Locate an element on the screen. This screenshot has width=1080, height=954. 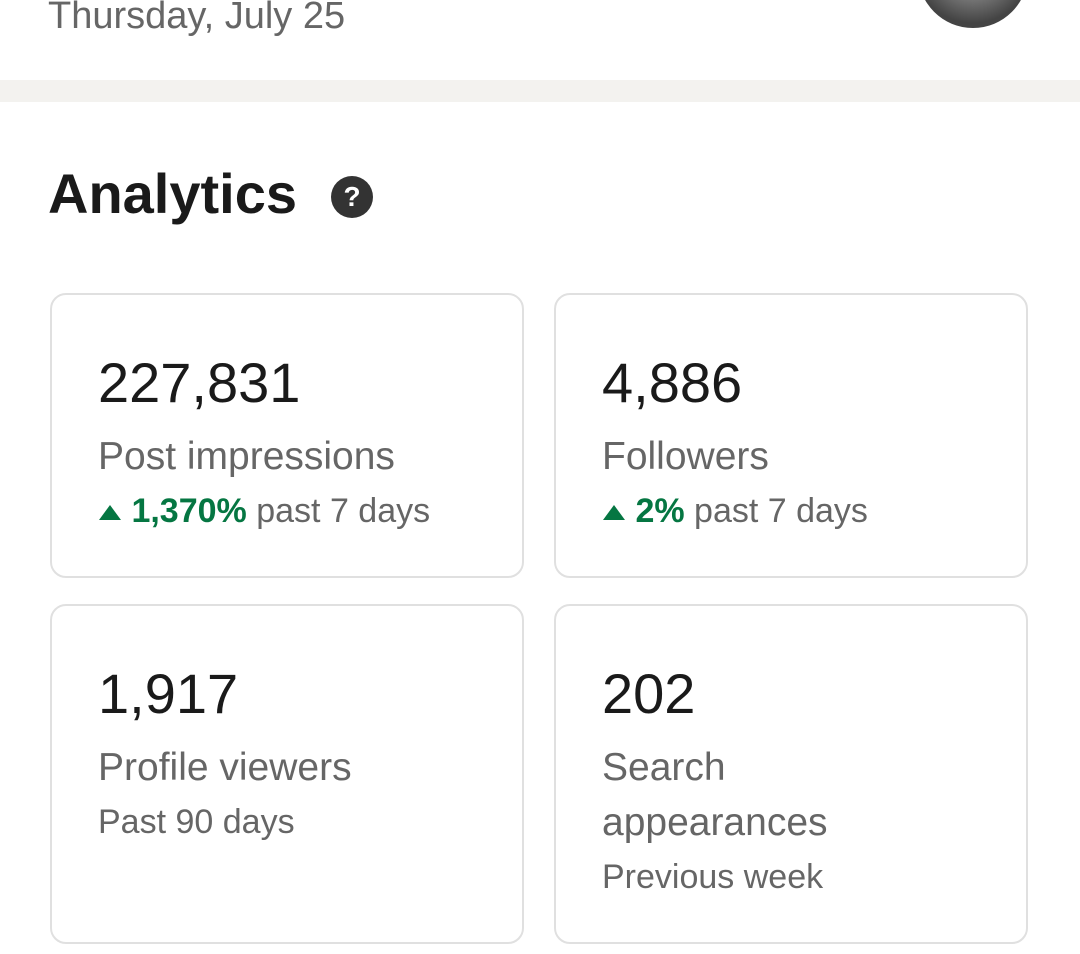
stat-value: 4,886 is located at coordinates (672, 382).